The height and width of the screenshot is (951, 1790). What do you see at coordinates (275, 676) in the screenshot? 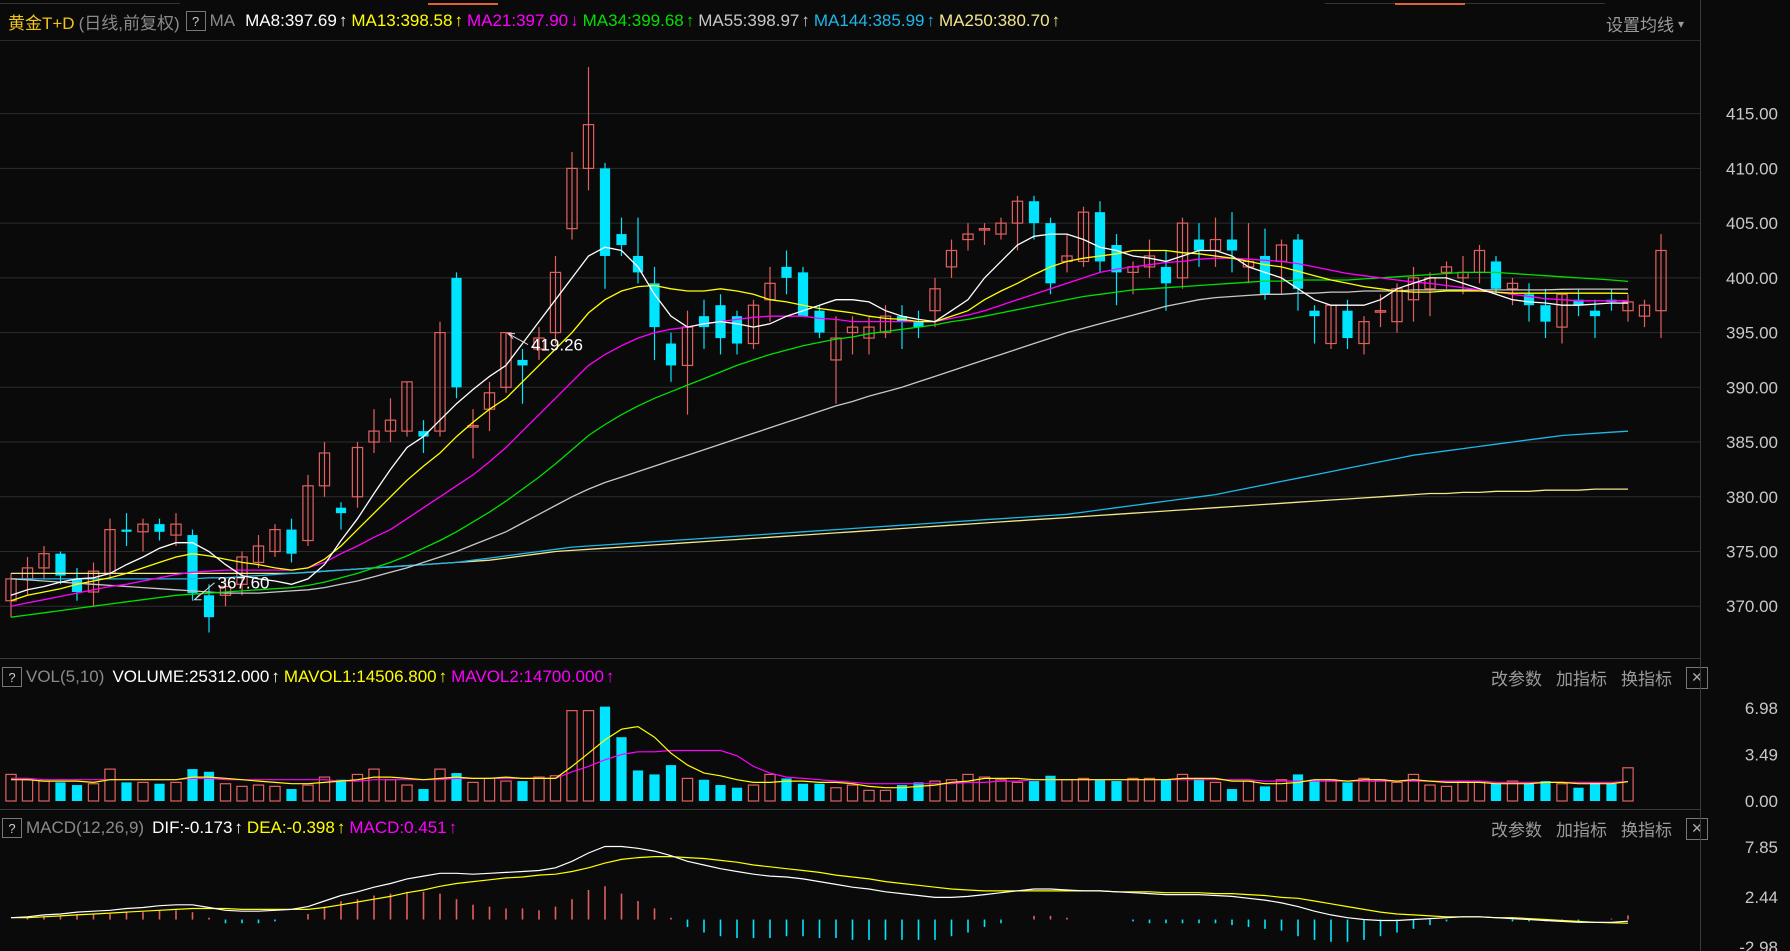
I see `volume-trend-icon: ↑` at bounding box center [275, 676].